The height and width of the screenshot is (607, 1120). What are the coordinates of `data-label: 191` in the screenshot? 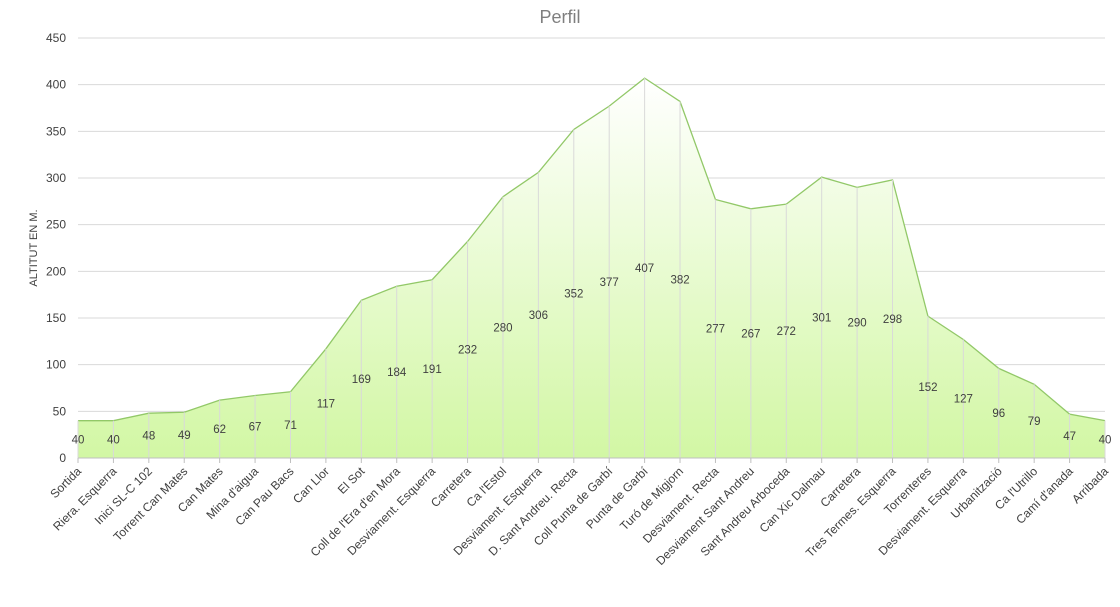 It's located at (432, 370).